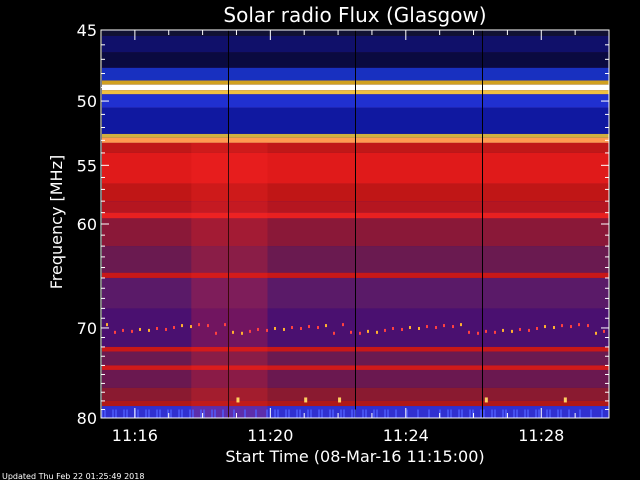 The height and width of the screenshot is (480, 640). Describe the element at coordinates (87, 165) in the screenshot. I see `y-tick-label: 55` at that location.